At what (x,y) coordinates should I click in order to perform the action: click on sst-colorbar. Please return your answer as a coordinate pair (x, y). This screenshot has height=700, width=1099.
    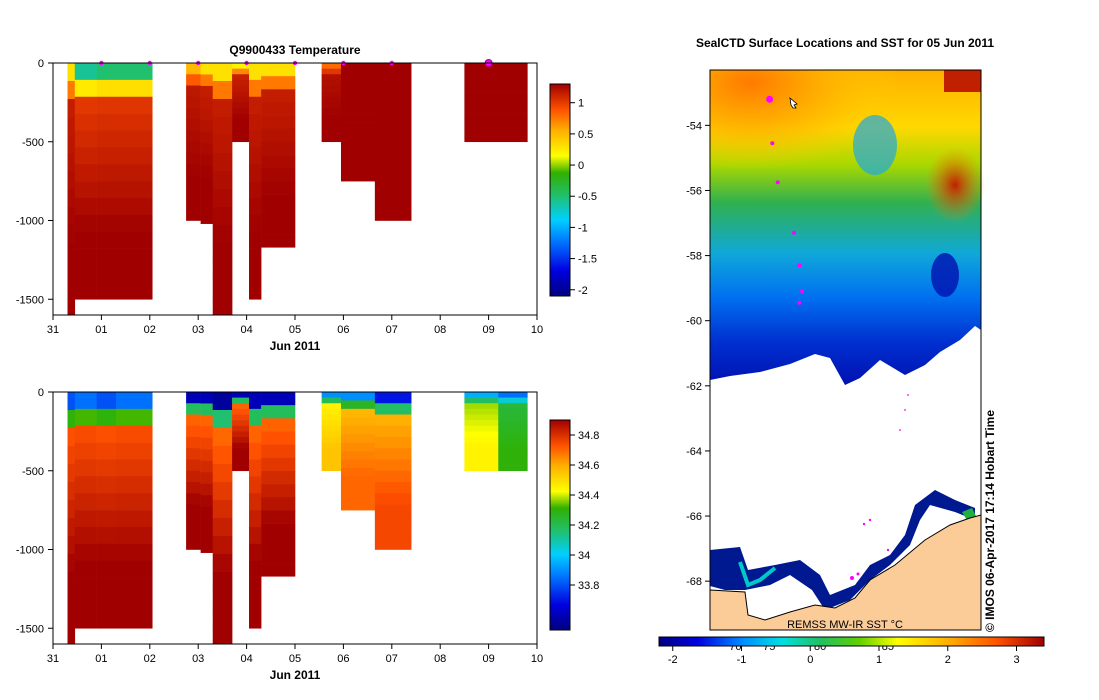
    Looking at the image, I should click on (851, 641).